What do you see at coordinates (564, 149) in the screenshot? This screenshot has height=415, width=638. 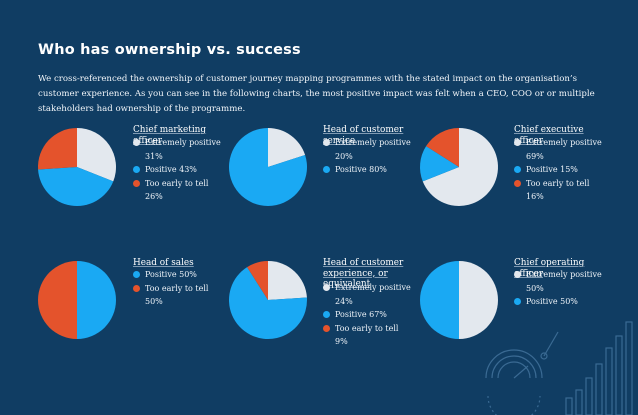 I see `legend-label: Extremely positive 69%` at bounding box center [564, 149].